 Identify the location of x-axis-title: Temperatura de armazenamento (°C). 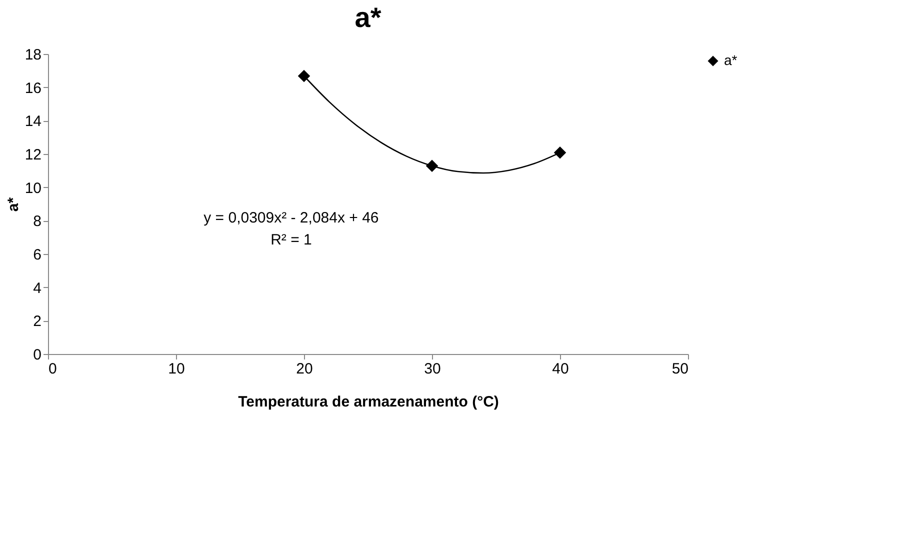
(368, 402).